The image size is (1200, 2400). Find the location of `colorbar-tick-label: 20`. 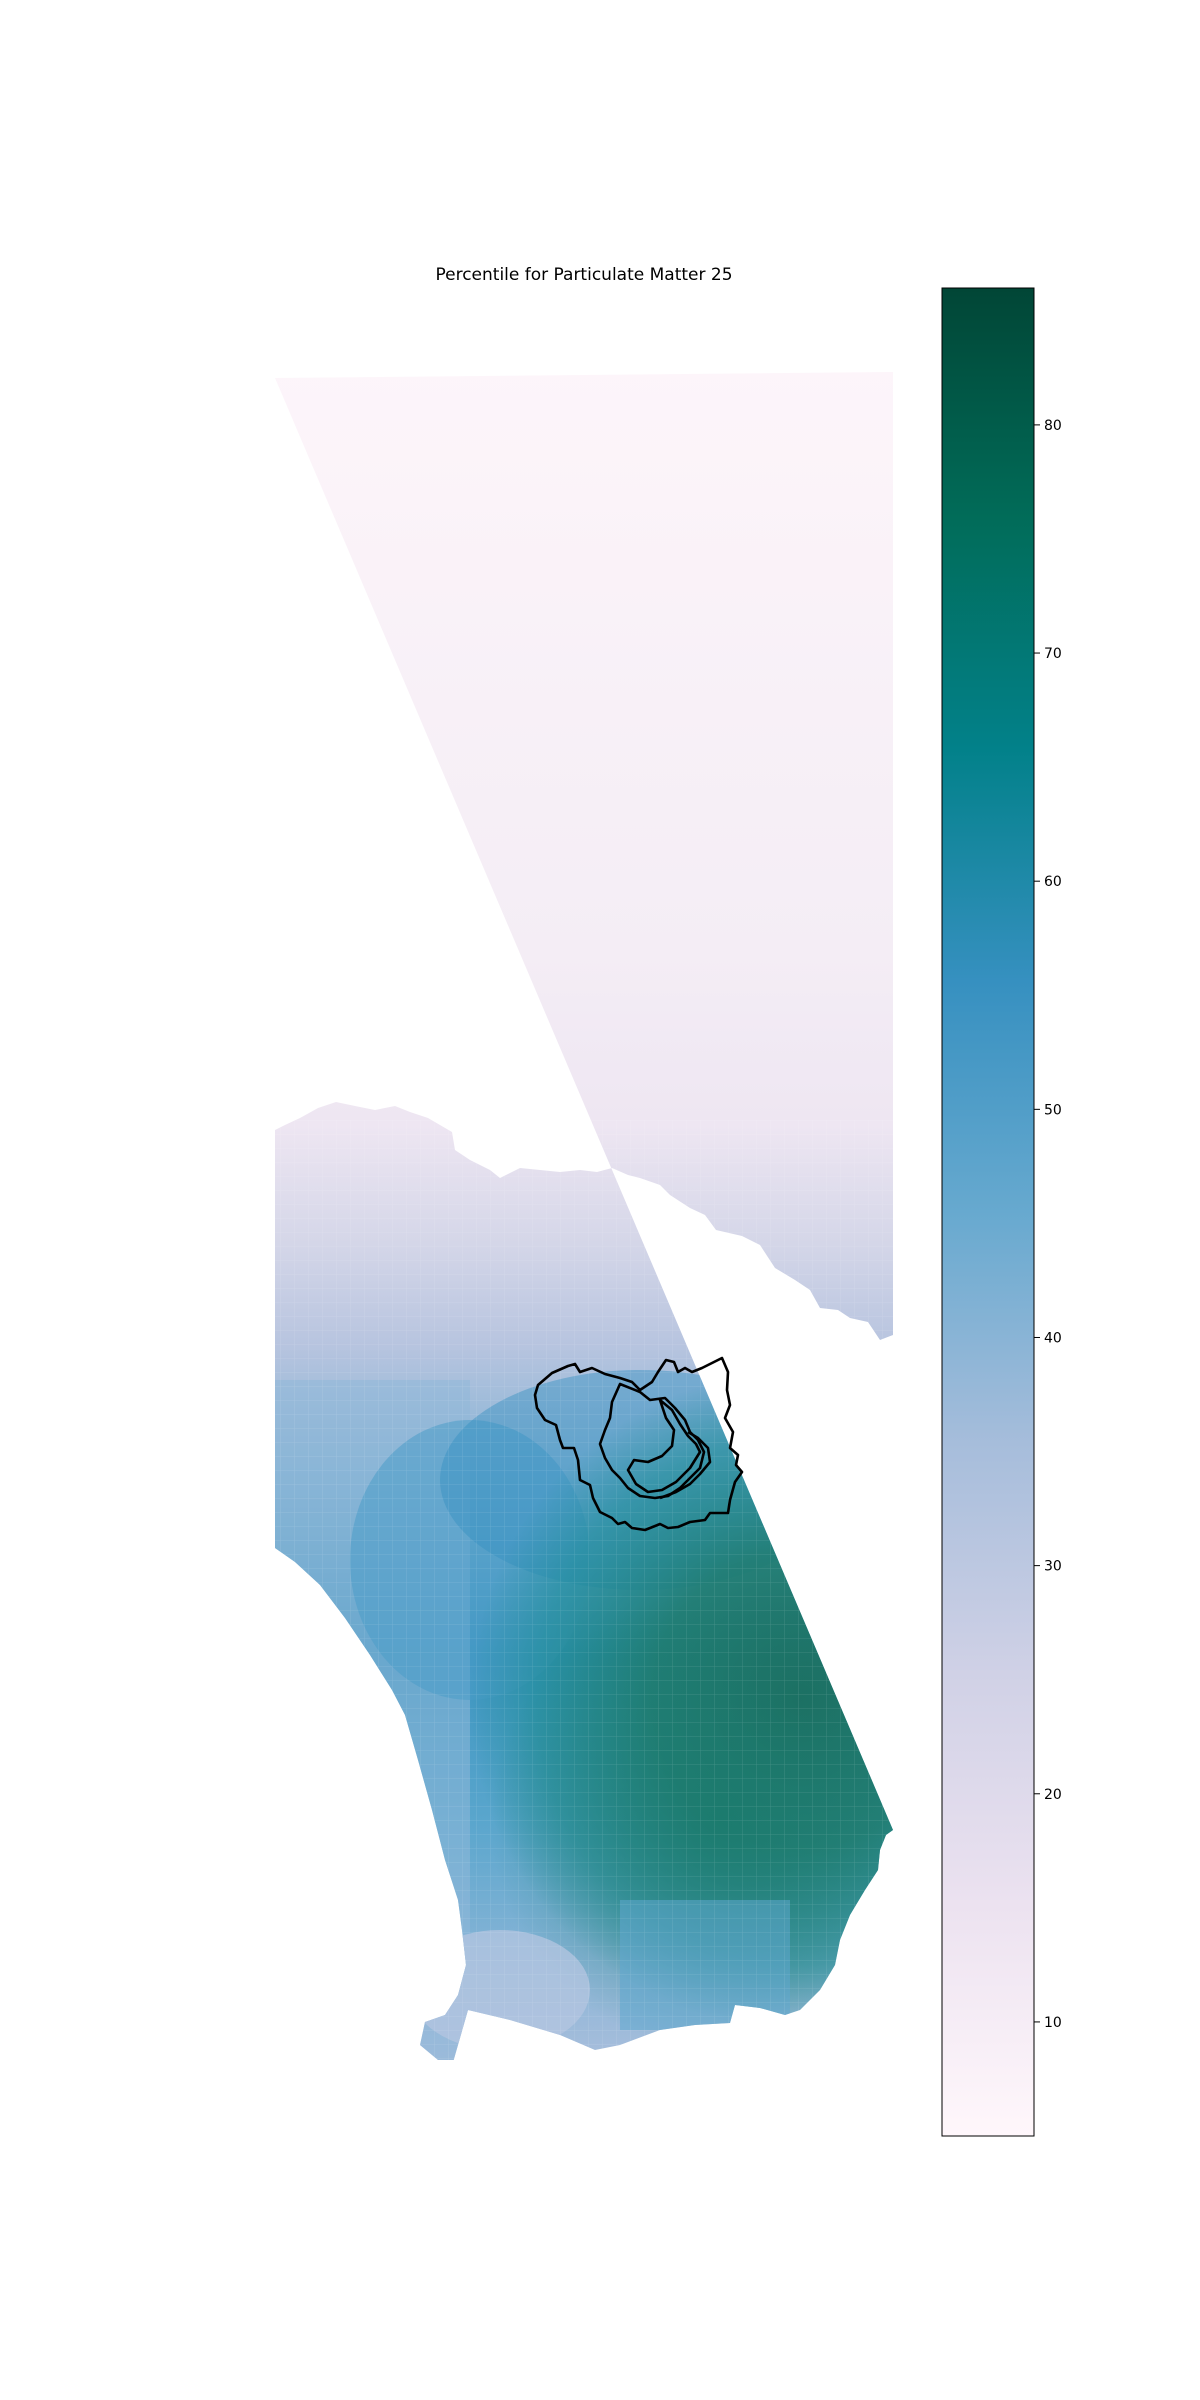

colorbar-tick-label: 20 is located at coordinates (1053, 1795).